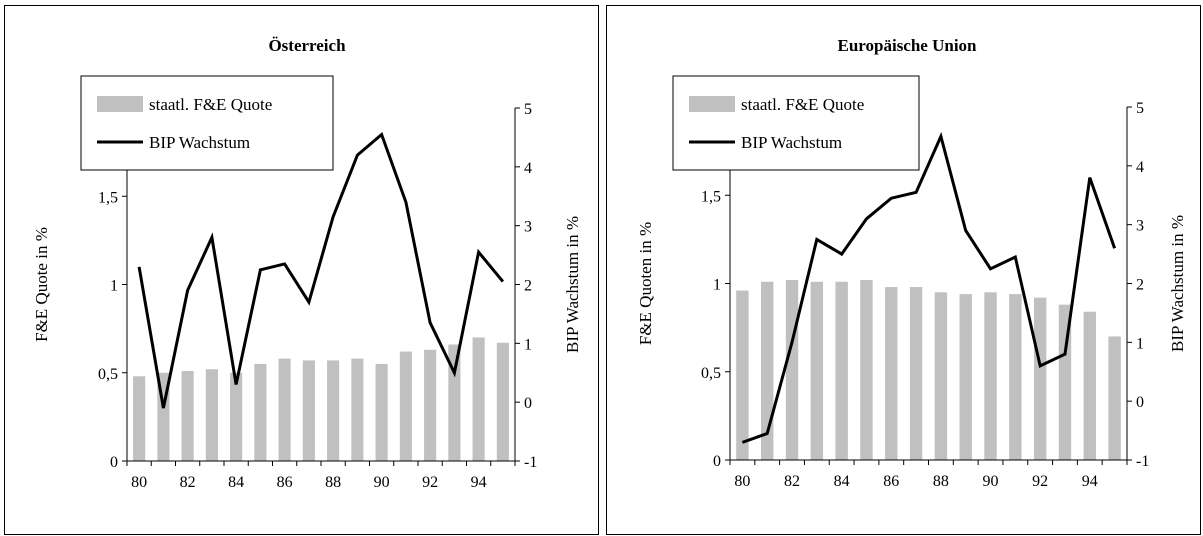 The image size is (1203, 536). I want to click on y-axis-title: F&E Quote in %, so click(41, 284).